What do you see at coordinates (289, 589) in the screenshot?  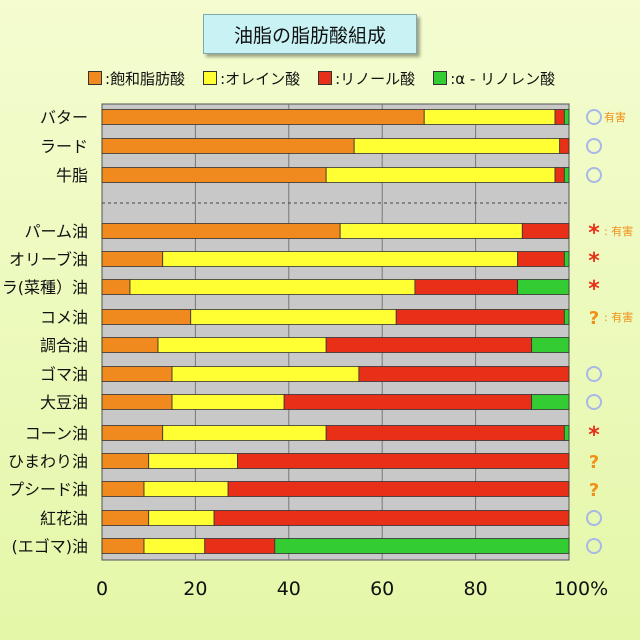 I see `x-tick-label: 40` at bounding box center [289, 589].